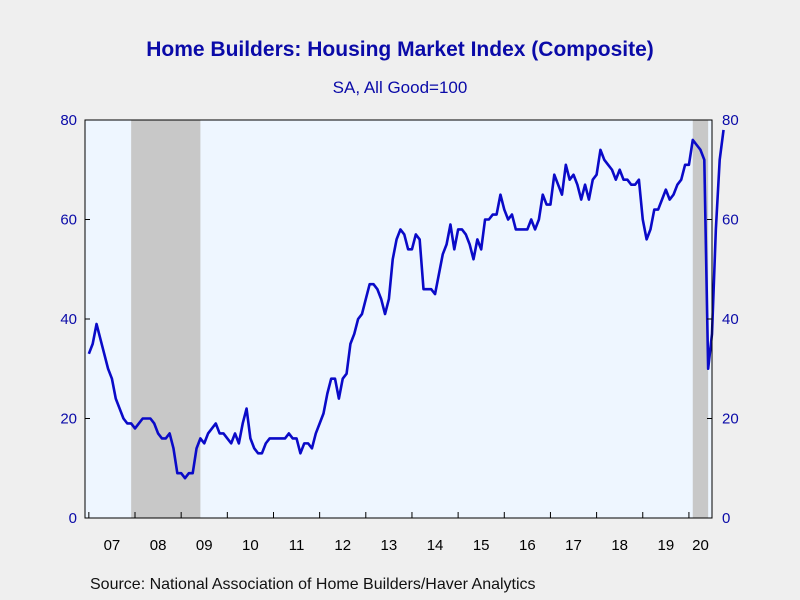 This screenshot has width=800, height=600. What do you see at coordinates (342, 545) in the screenshot?
I see `x-tick-label: 12` at bounding box center [342, 545].